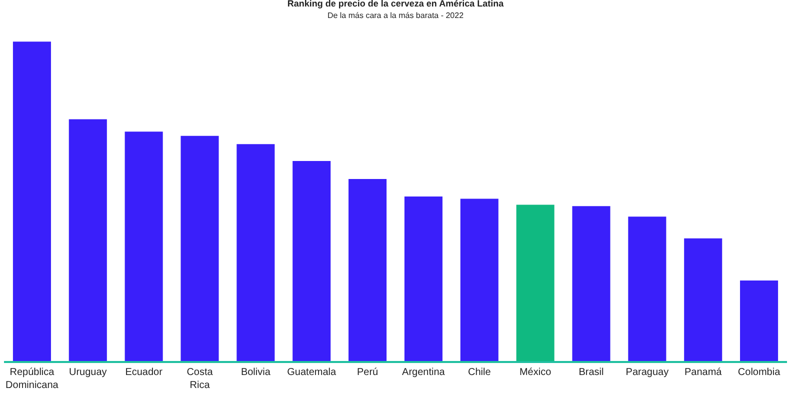  What do you see at coordinates (144, 372) in the screenshot?
I see `x-tick-label: Ecuador` at bounding box center [144, 372].